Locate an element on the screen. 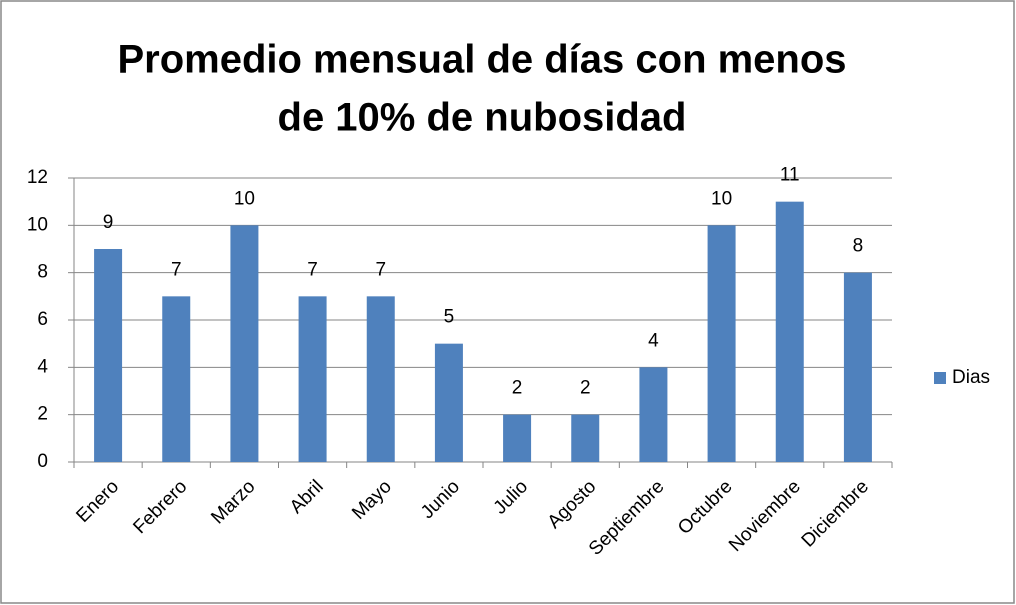 The height and width of the screenshot is (605, 1016). y-tick-label: 0 is located at coordinates (42, 461).